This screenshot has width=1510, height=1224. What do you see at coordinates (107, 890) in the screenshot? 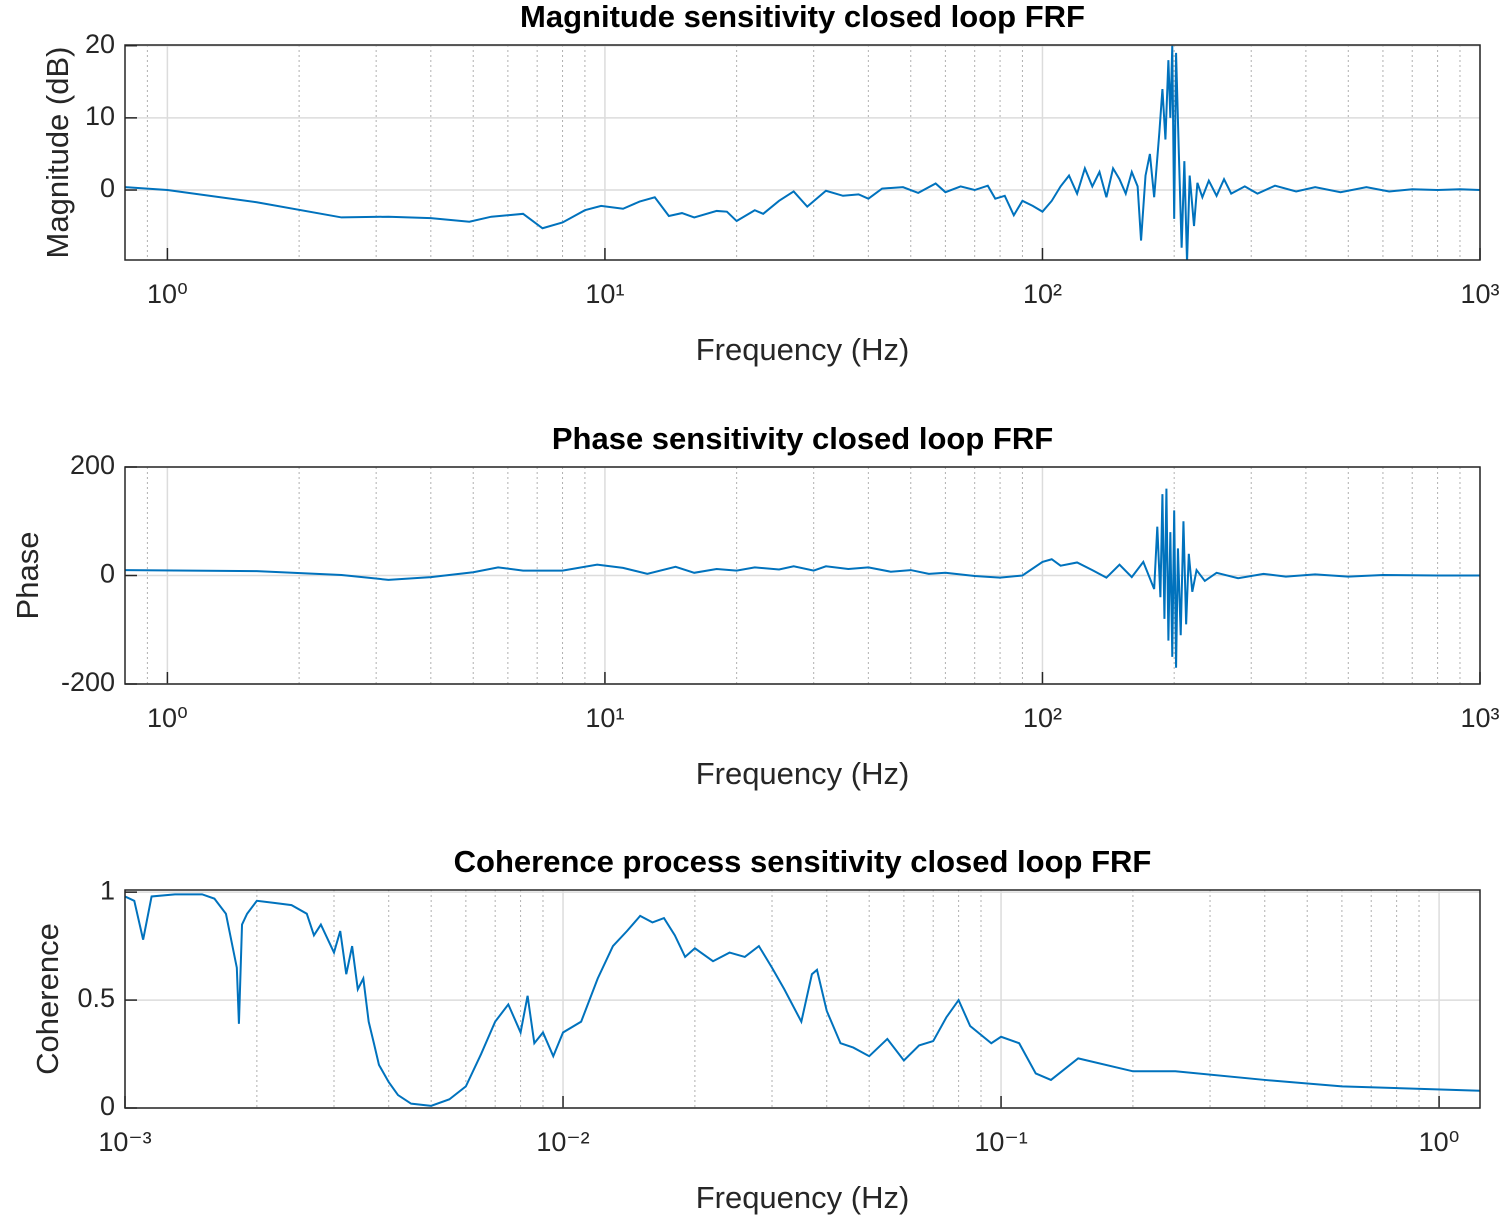
I see `y-tick-label: 1` at bounding box center [107, 890].